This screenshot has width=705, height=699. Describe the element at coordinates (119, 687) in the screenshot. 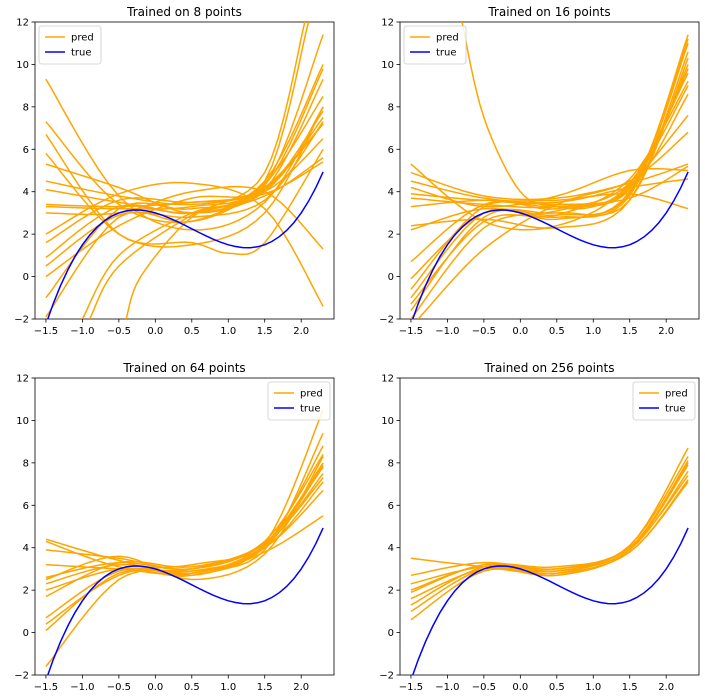

I see `x-tick-label: −0.5` at that location.